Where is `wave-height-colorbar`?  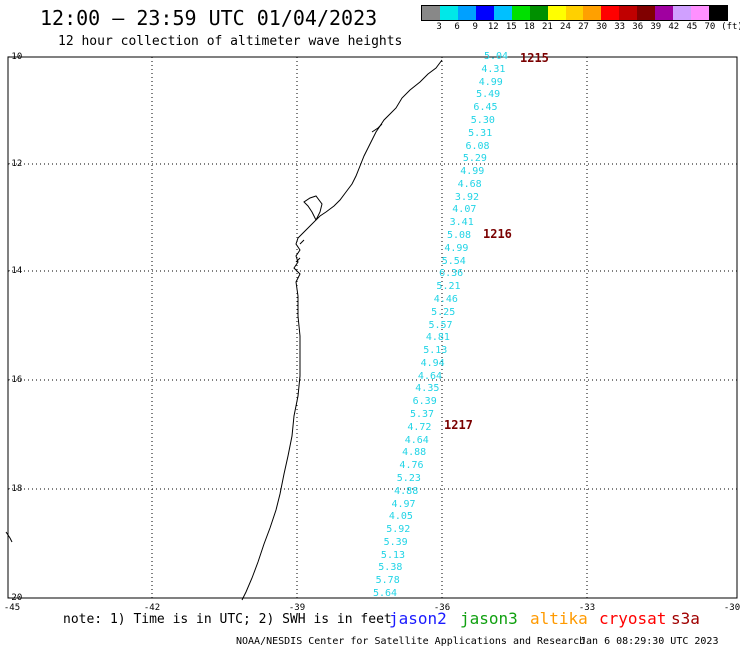 wave-height-colorbar is located at coordinates (574, 13).